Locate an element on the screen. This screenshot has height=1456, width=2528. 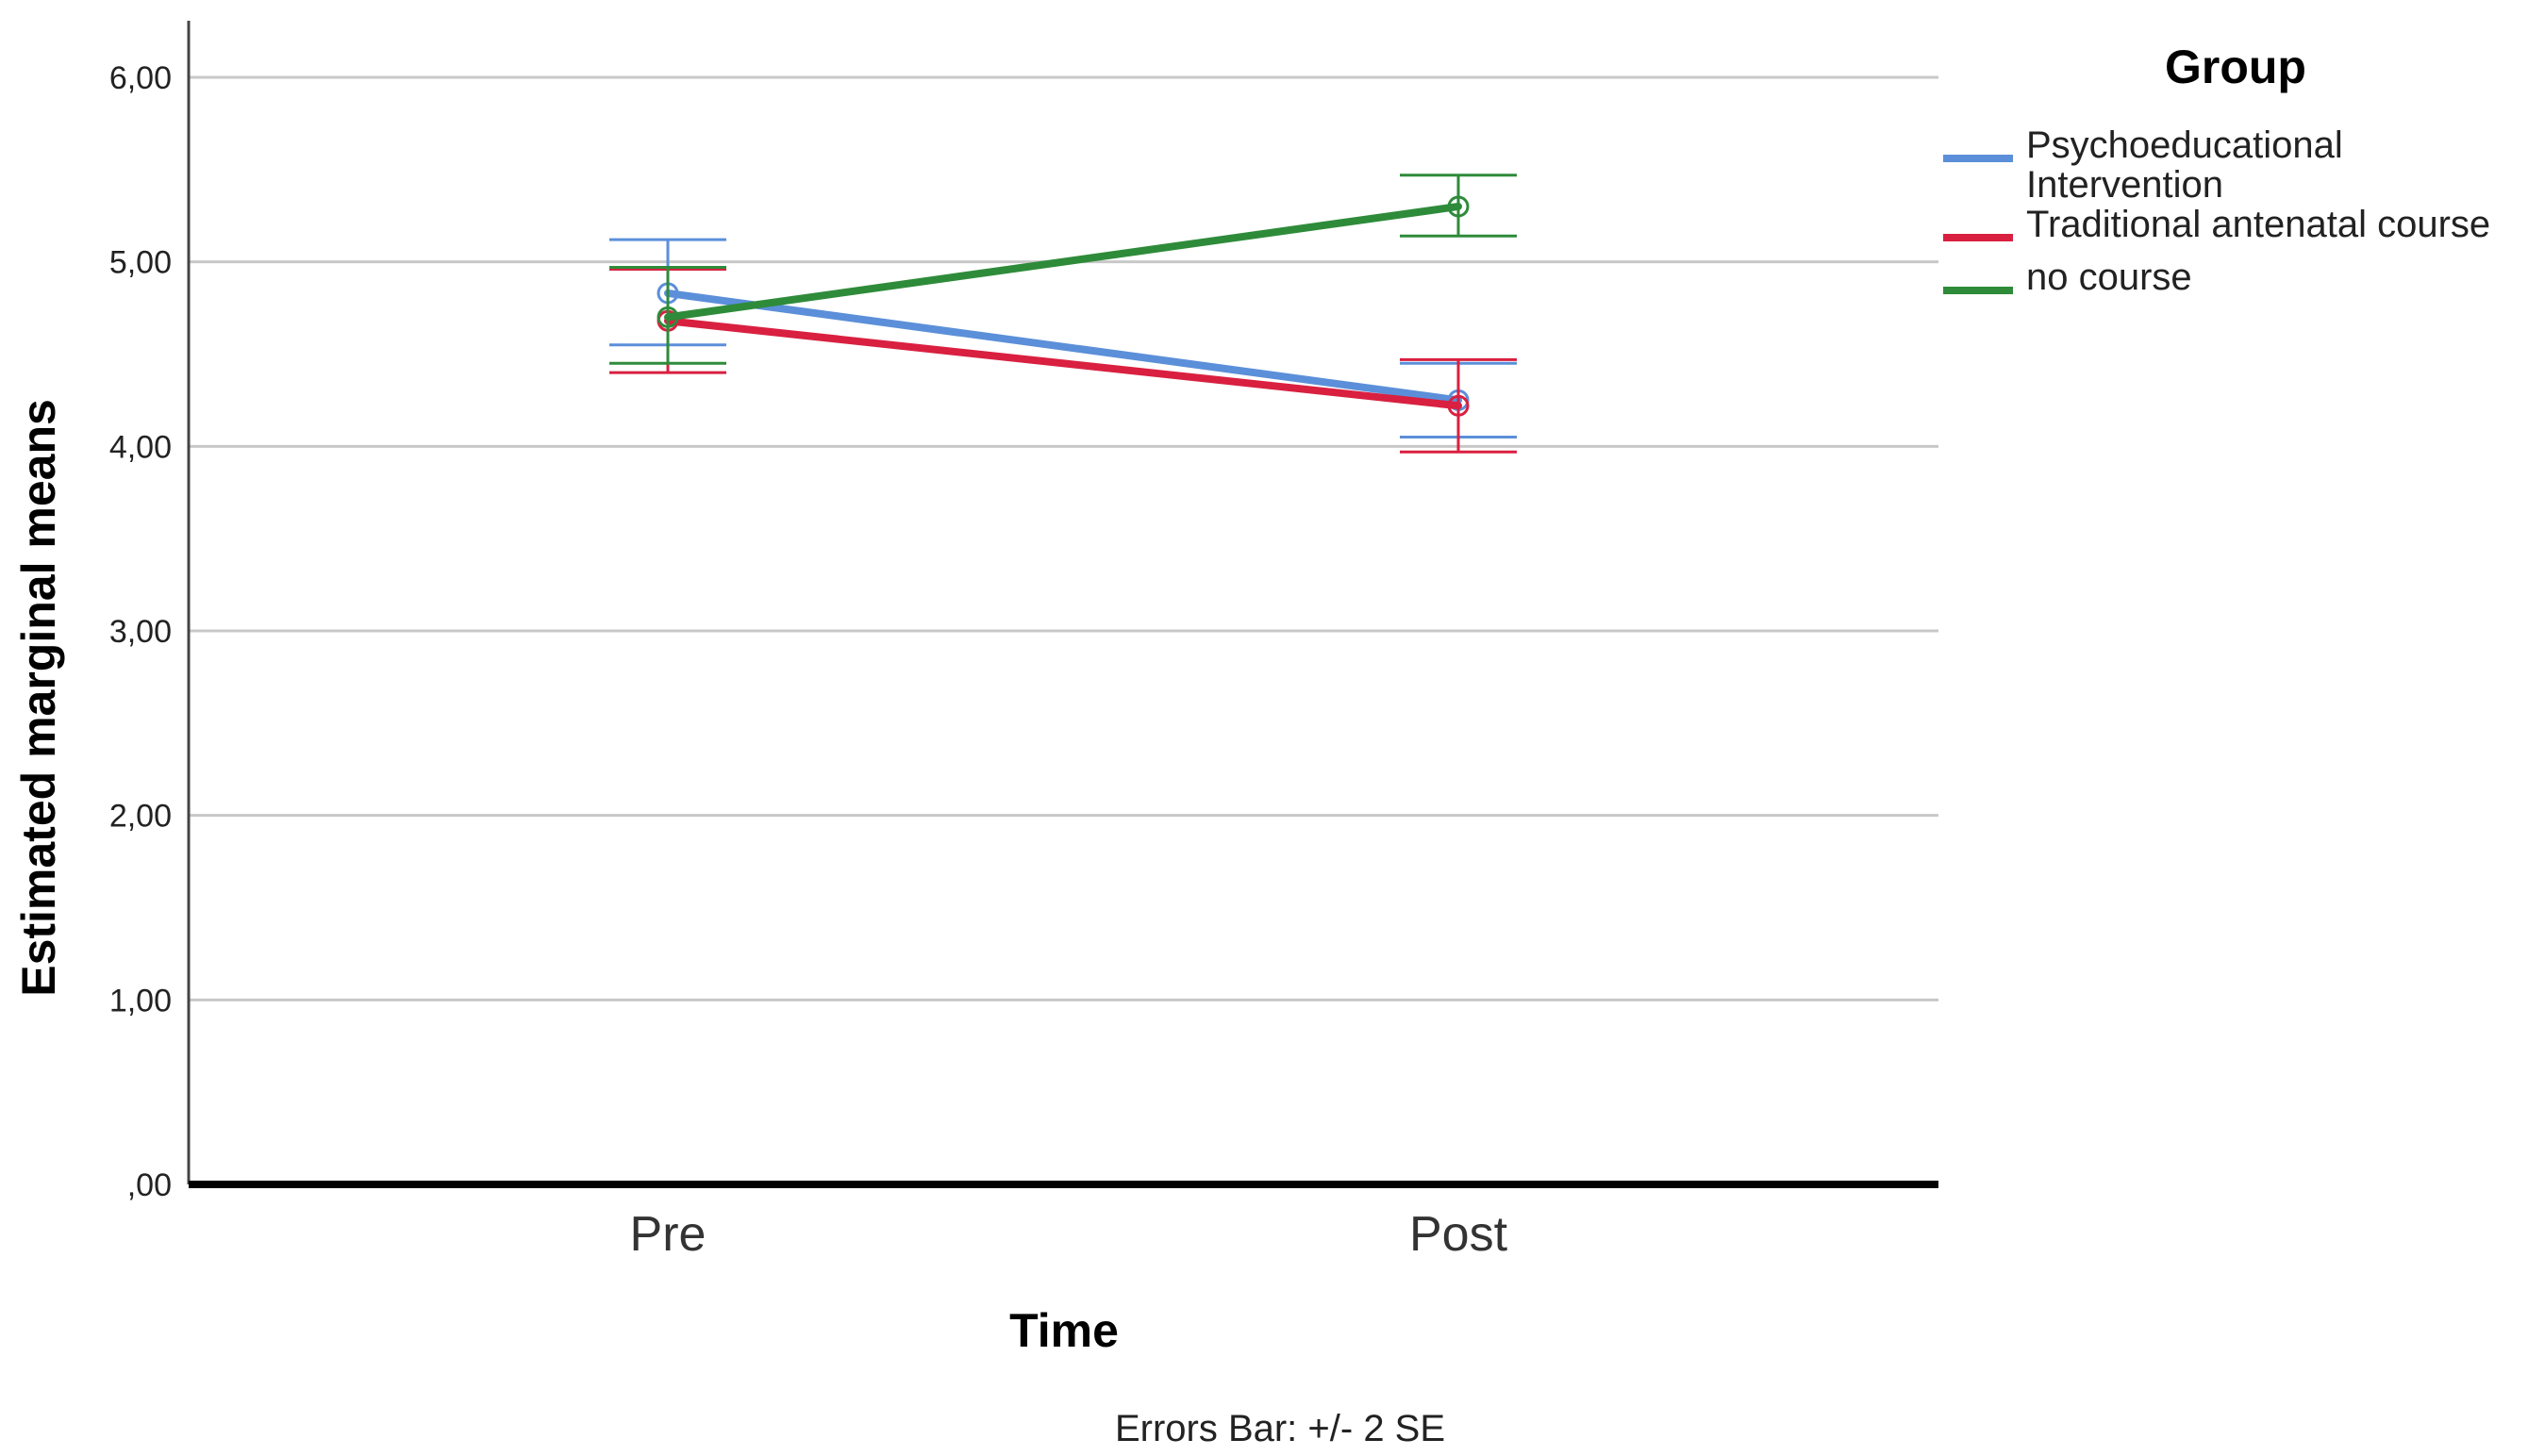
legend-item-2: no course is located at coordinates (2067, 277).